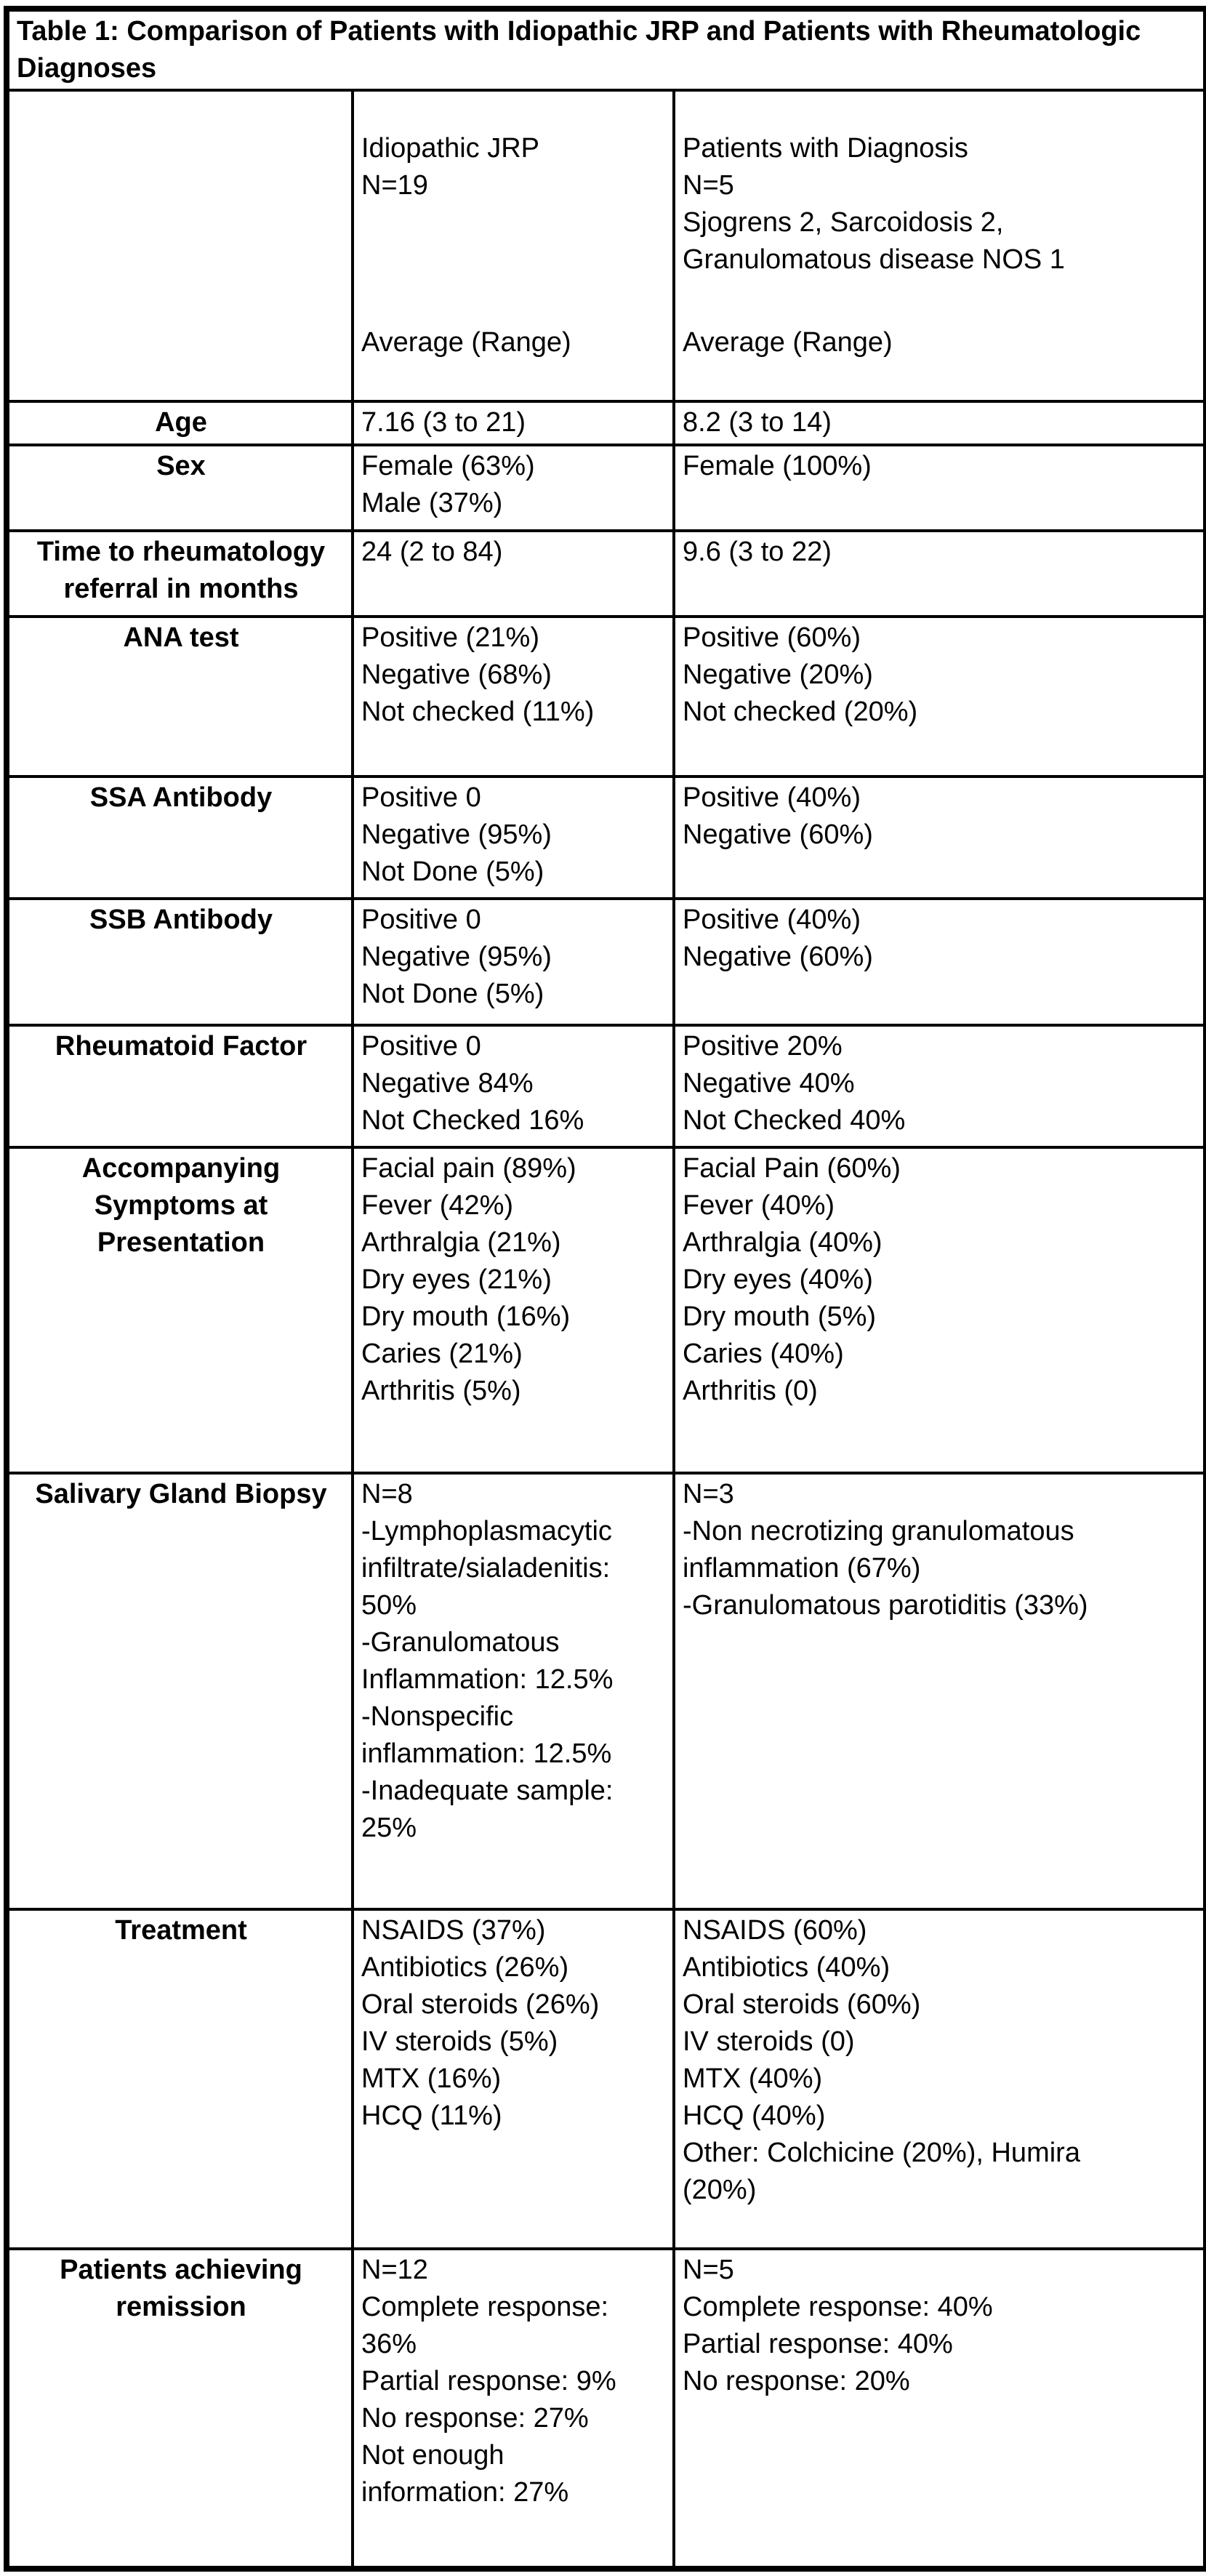 This screenshot has height=2576, width=1206. Describe the element at coordinates (513, 574) in the screenshot. I see `cell-time-idiopathic: 24 (2 to 84)` at that location.